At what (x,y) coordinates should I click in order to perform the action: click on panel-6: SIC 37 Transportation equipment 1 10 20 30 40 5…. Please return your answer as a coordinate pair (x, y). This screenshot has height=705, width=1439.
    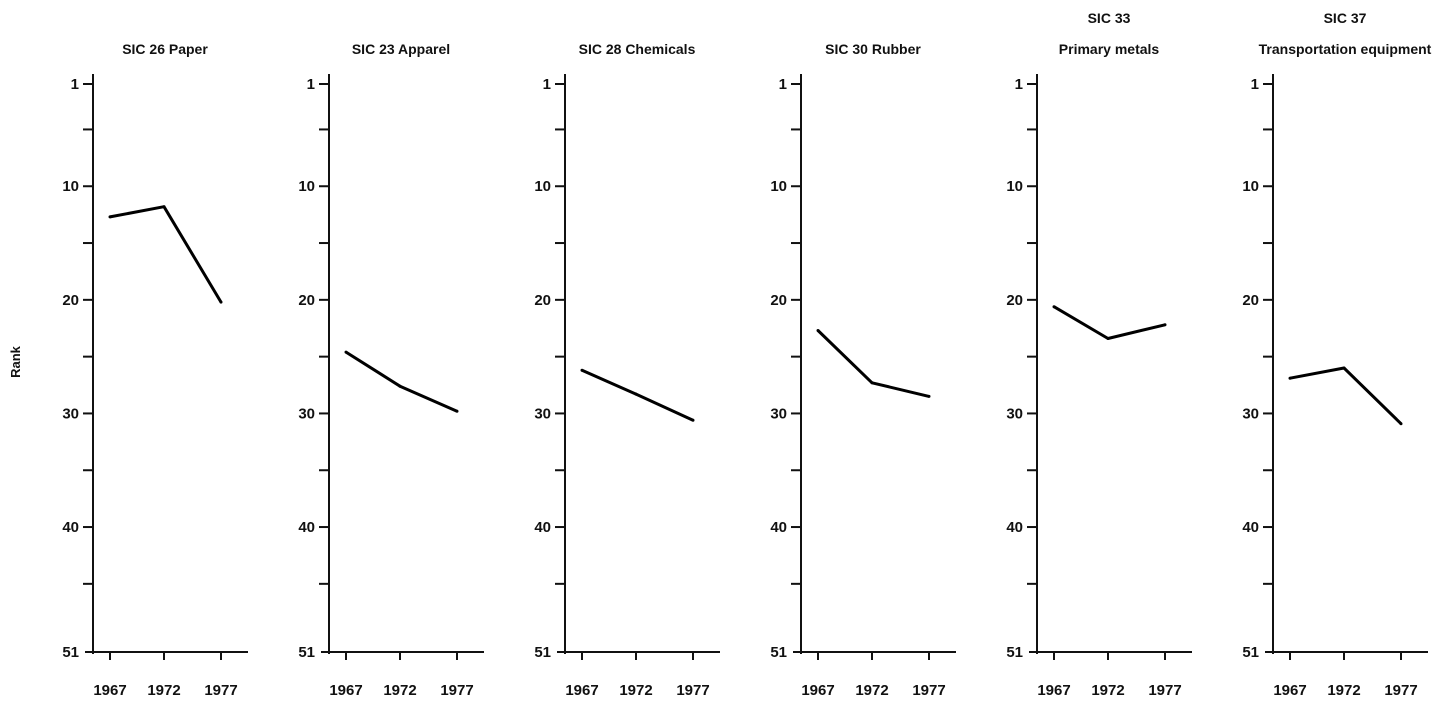
    Looking at the image, I should click on (1336, 354).